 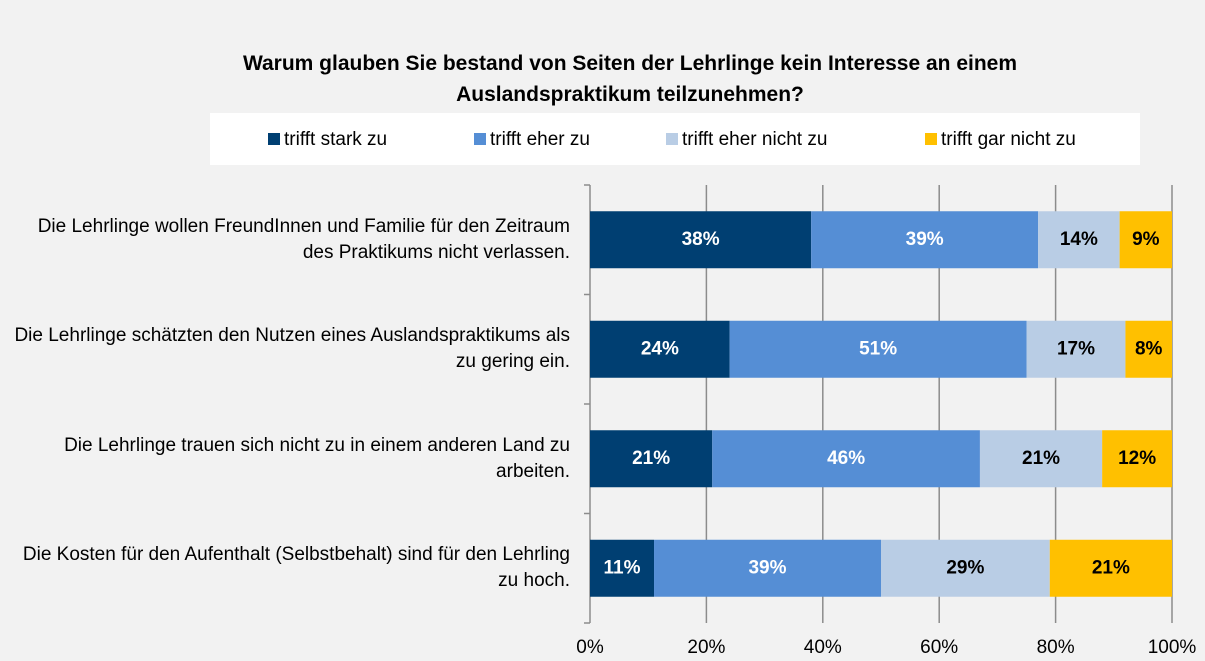 I want to click on x-tick-label: 20%, so click(x=706, y=647).